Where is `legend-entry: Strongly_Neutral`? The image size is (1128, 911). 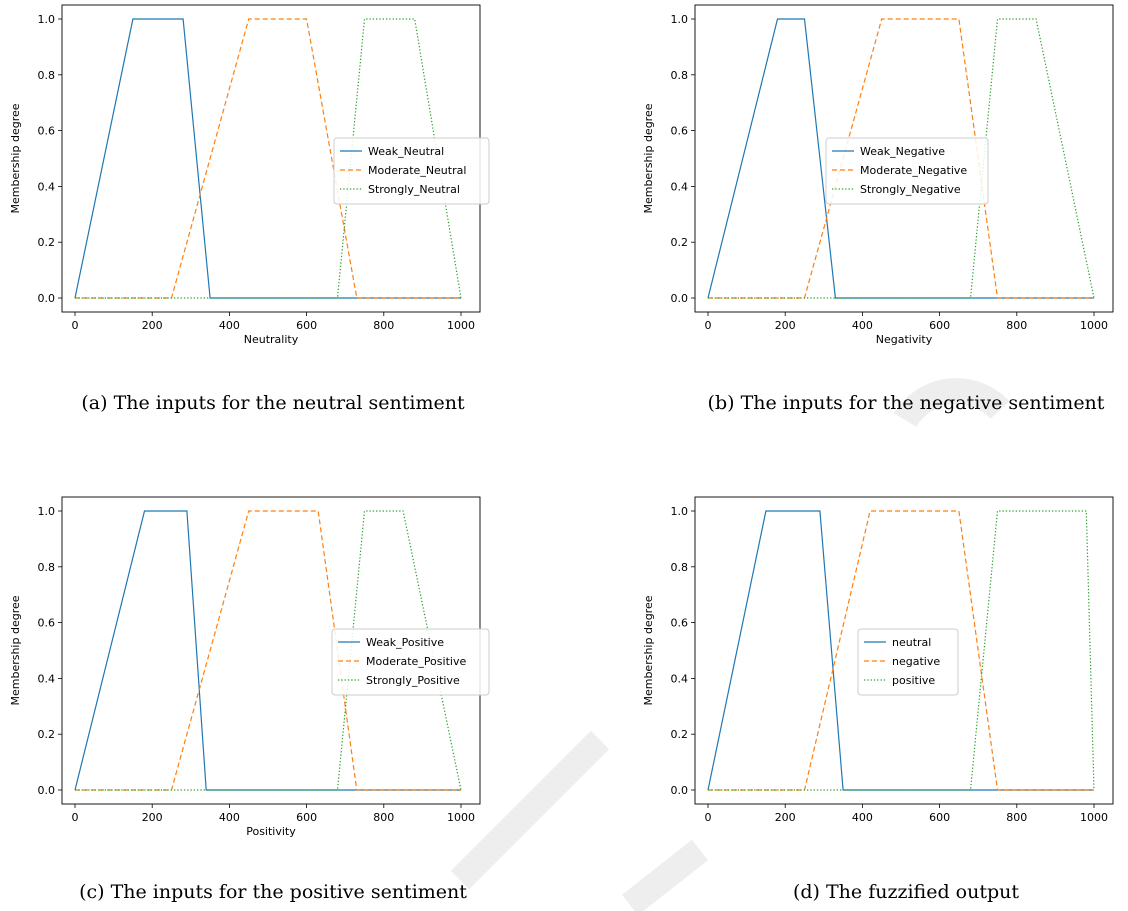
legend-entry: Strongly_Neutral is located at coordinates (414, 189).